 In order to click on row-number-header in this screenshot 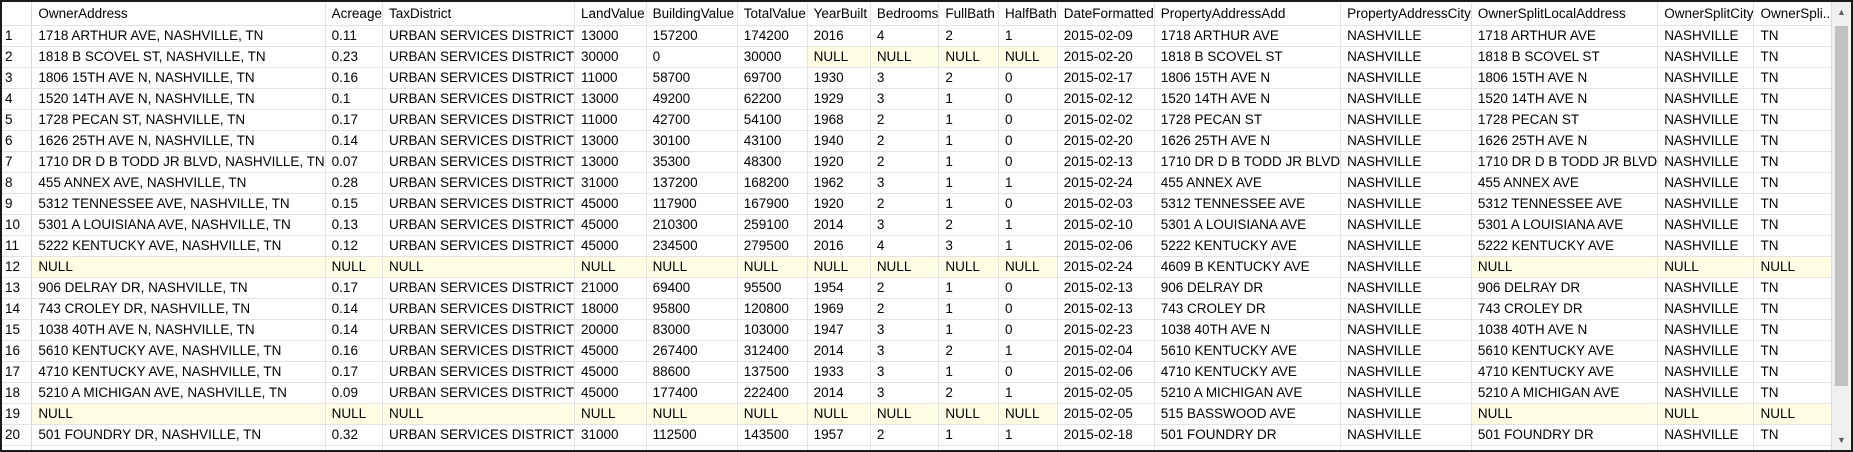, I will do `click(17, 14)`.